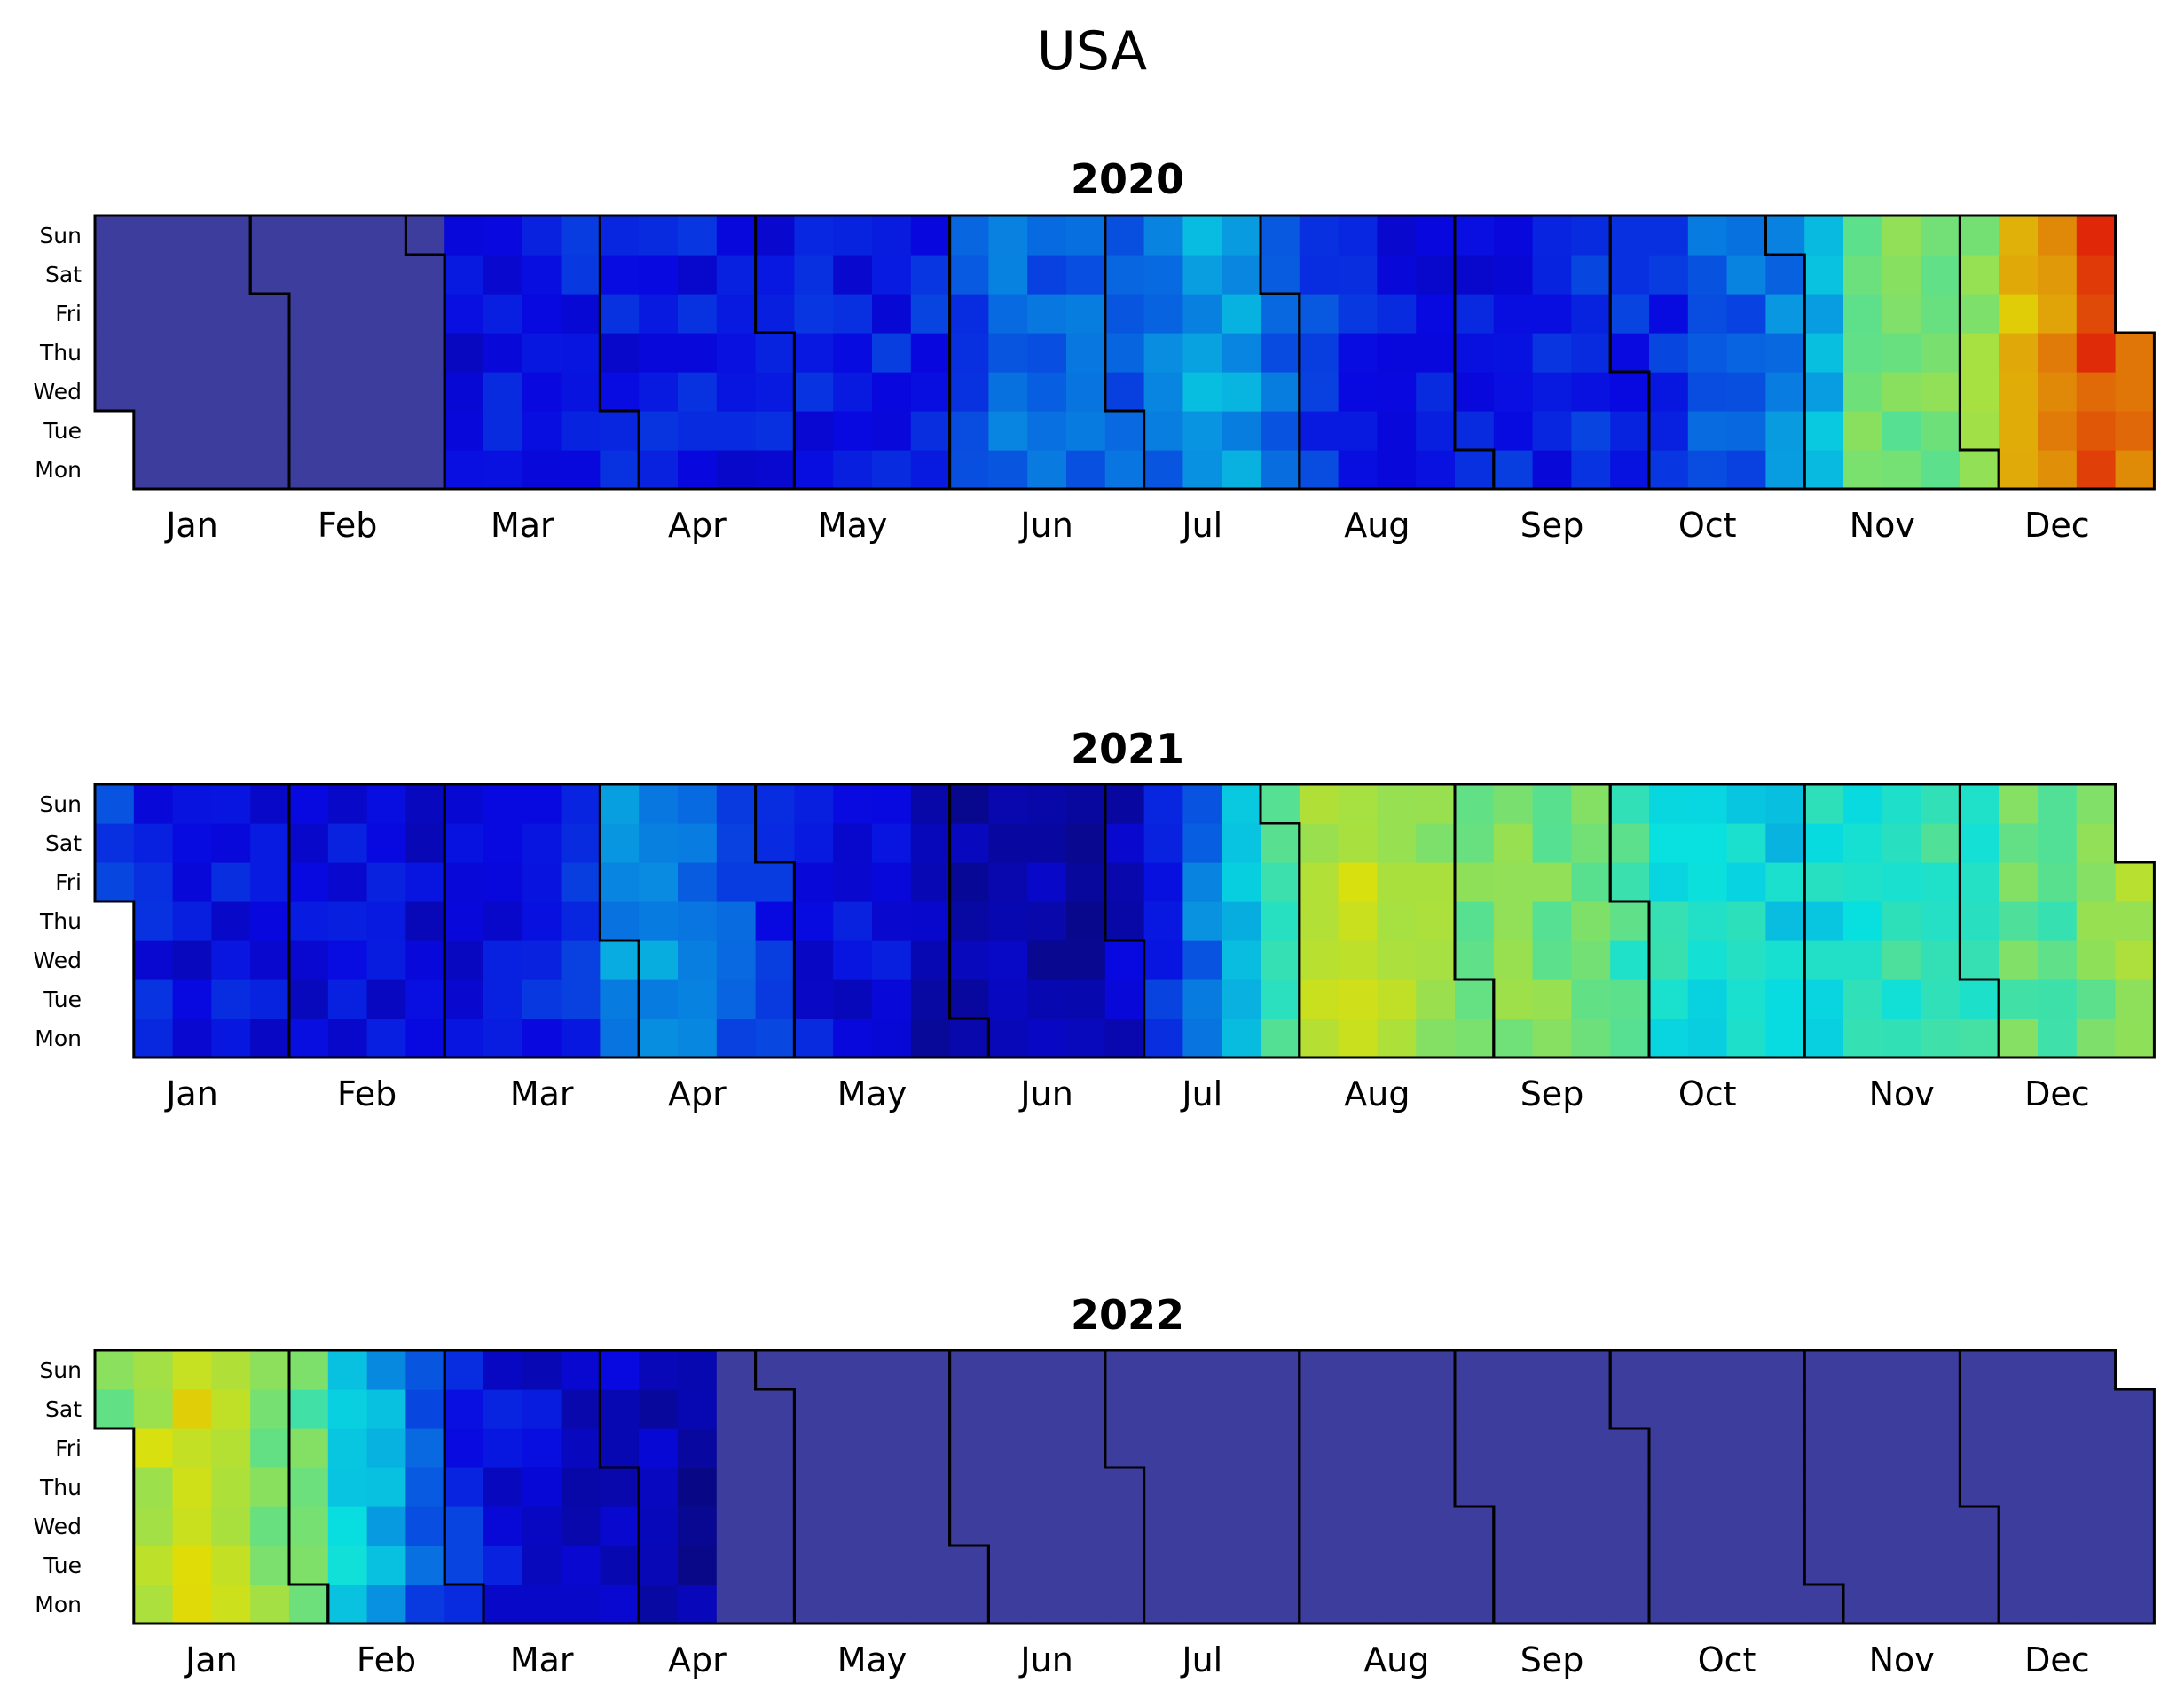 Image resolution: width=2184 pixels, height=1699 pixels. What do you see at coordinates (191, 526) in the screenshot?
I see `month-label: Jan` at bounding box center [191, 526].